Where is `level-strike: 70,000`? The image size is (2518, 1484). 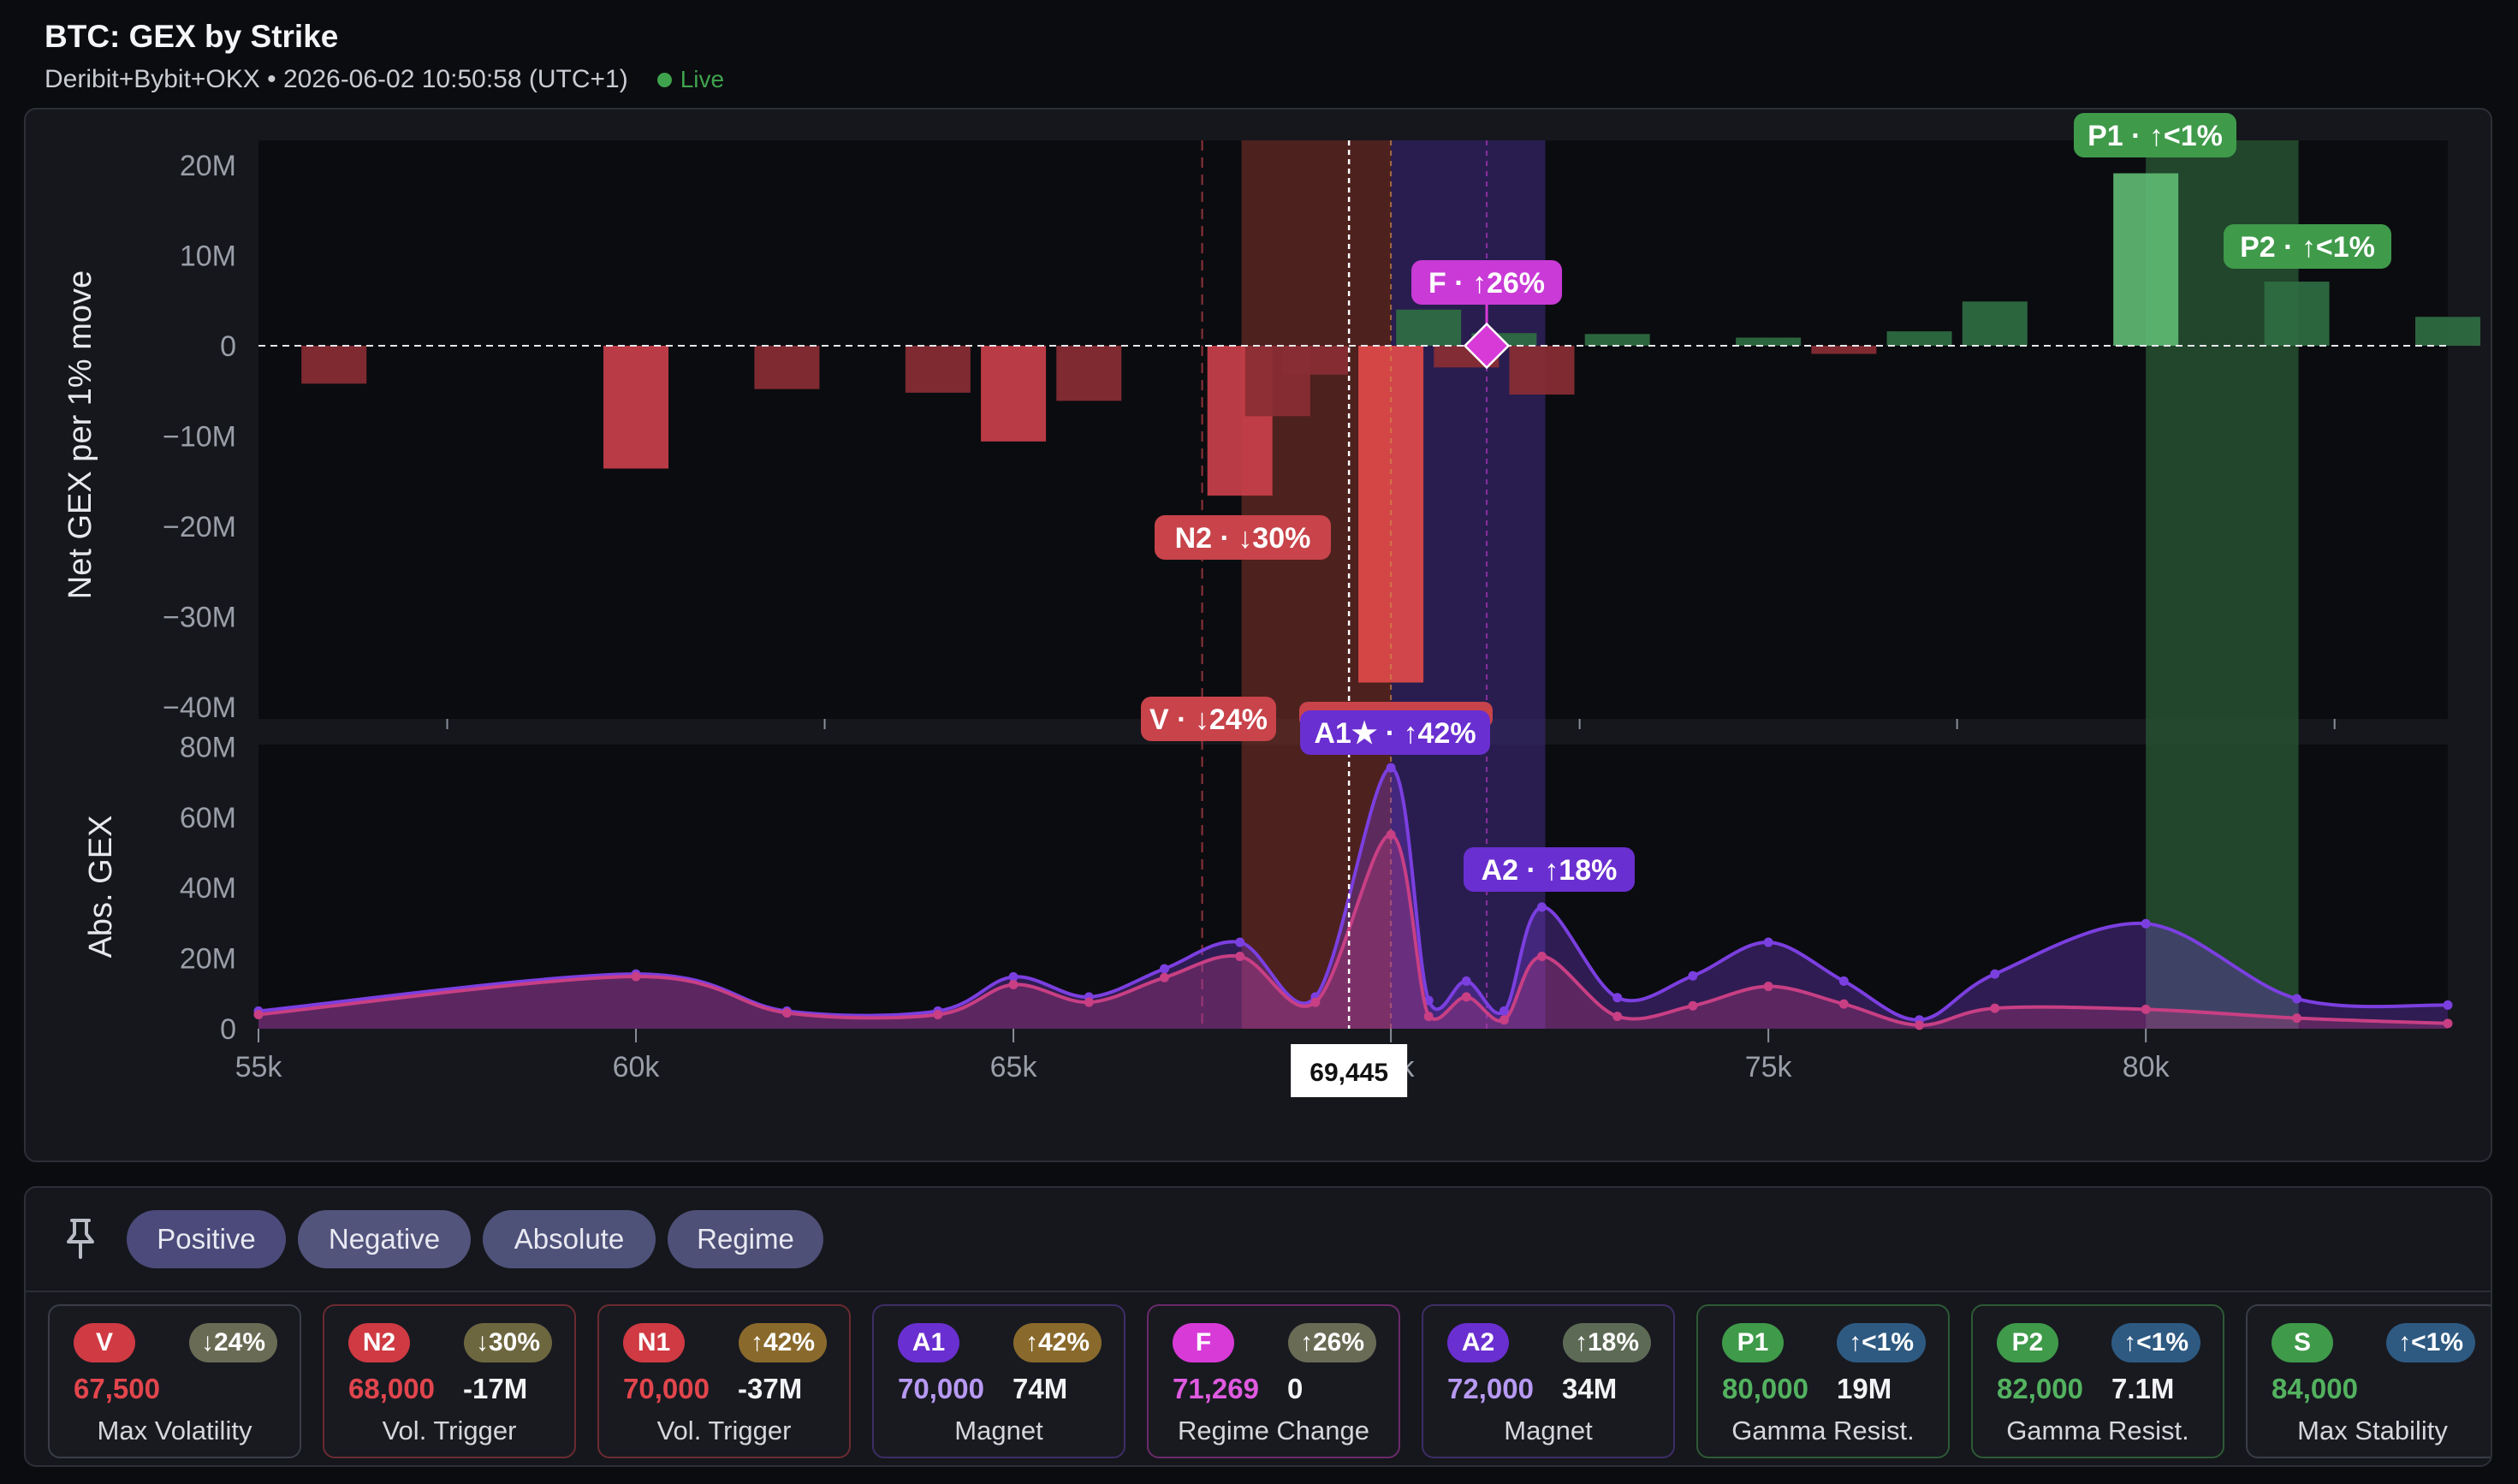
level-strike: 70,000 is located at coordinates (941, 1389).